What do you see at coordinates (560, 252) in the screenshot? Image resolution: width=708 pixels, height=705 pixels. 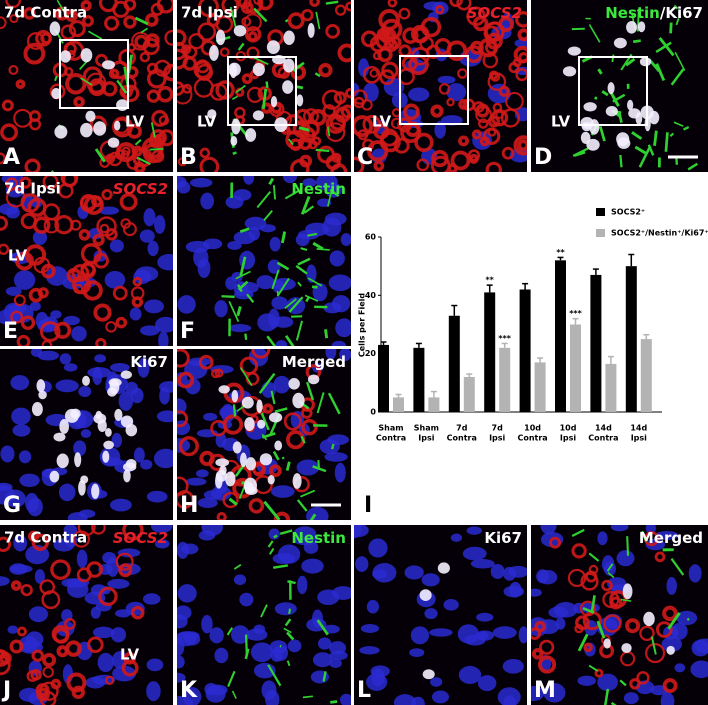 I see `significance: **` at bounding box center [560, 252].